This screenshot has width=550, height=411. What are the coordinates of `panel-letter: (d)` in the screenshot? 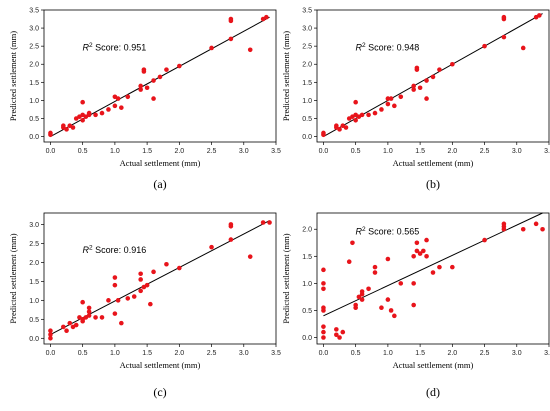 It's located at (433, 392).